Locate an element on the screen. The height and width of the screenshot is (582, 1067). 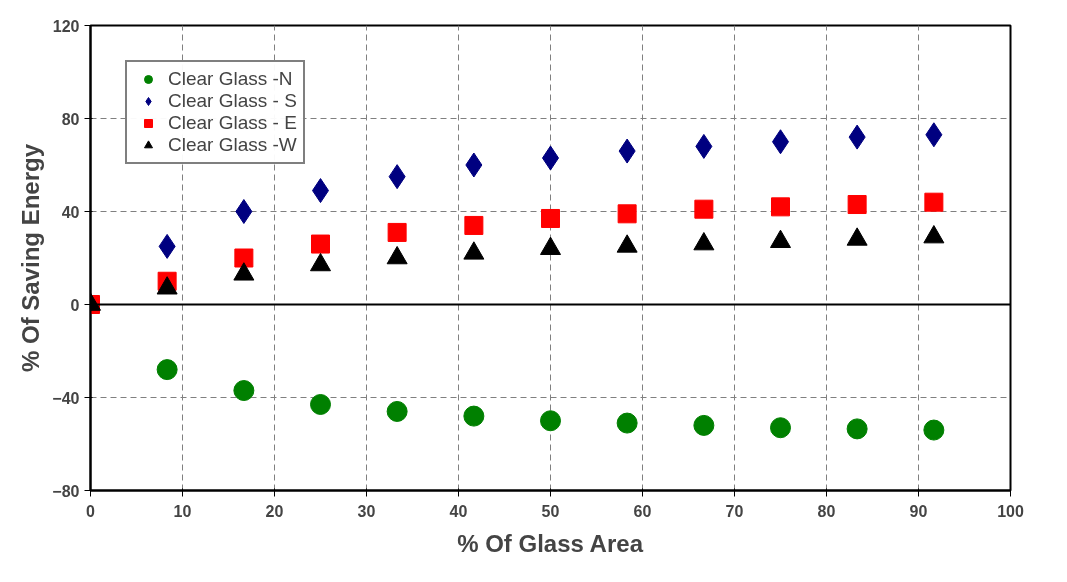
legend-label: Clear Glass - S is located at coordinates (232, 101).